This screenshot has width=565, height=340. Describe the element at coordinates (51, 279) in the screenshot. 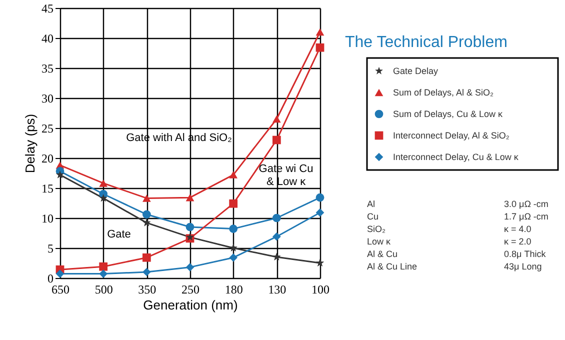

I see `y-tick-label: 0` at that location.